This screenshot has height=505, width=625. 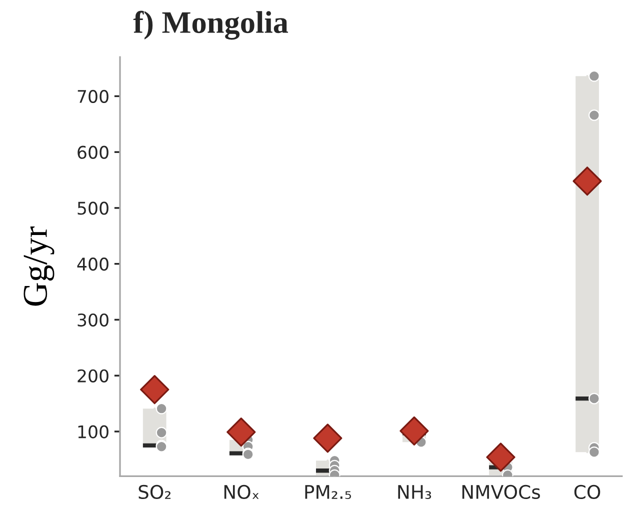 I want to click on x-tick-label: NOₓ, so click(x=241, y=492).